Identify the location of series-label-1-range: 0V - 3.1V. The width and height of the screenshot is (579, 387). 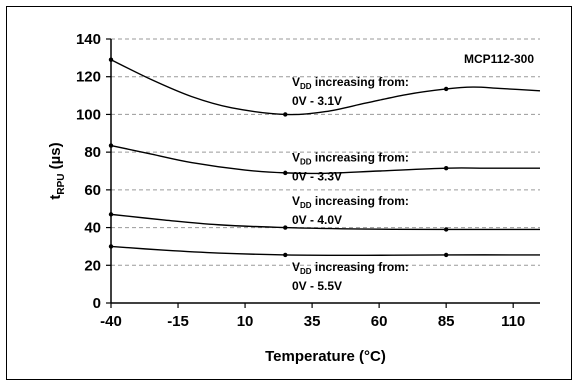
(317, 101).